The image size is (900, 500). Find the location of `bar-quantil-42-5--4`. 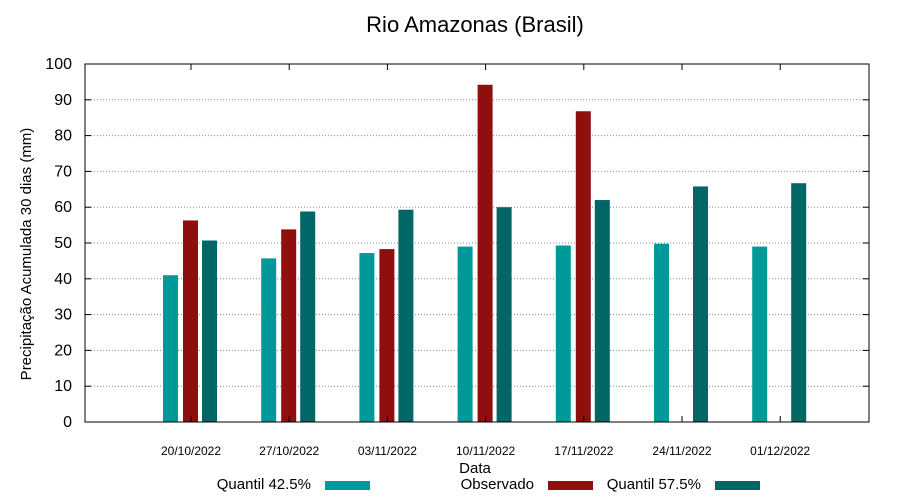

bar-quantil-42-5--4 is located at coordinates (563, 333).